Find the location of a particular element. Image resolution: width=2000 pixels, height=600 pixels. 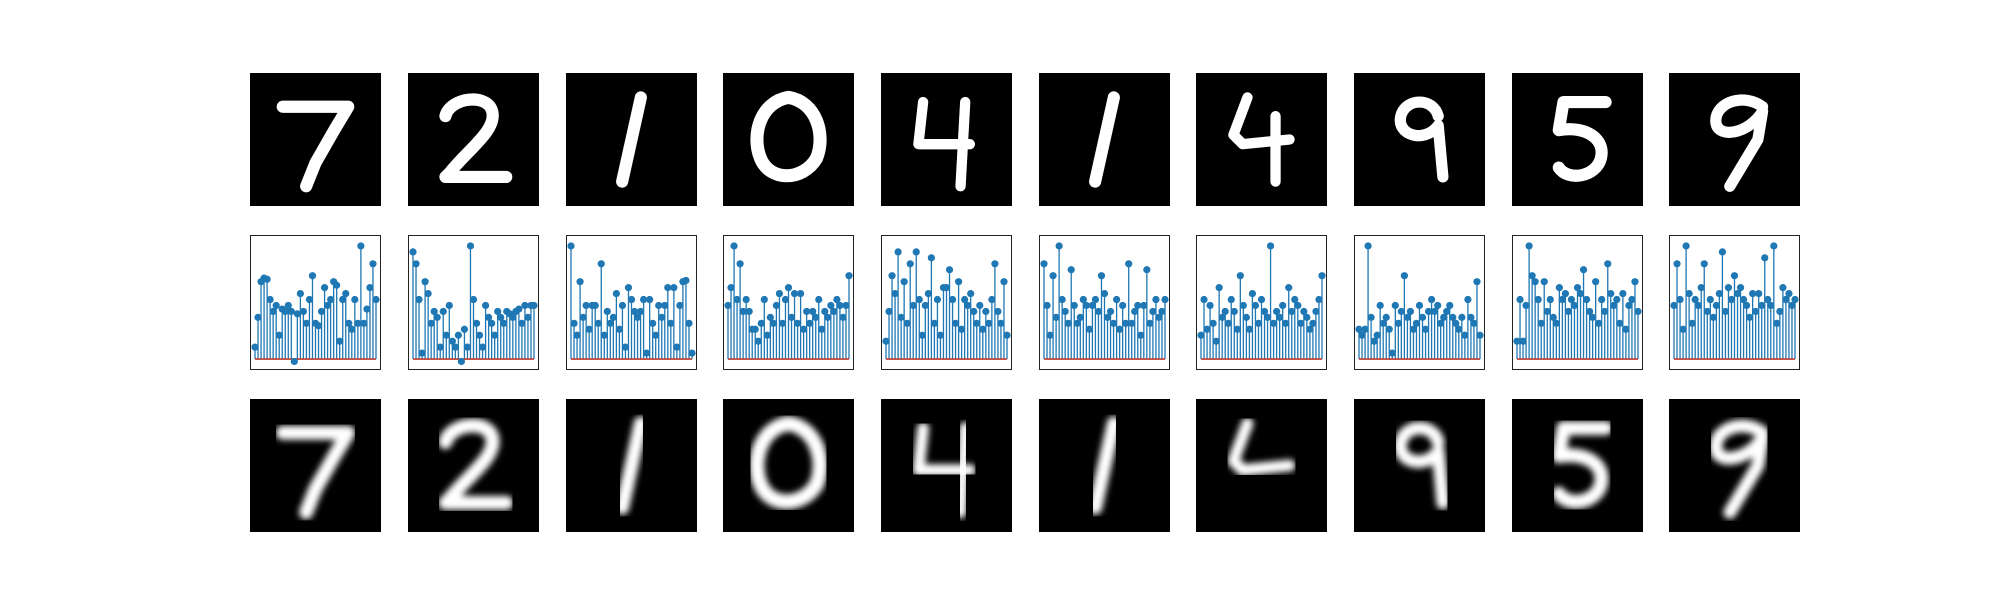

digit-9-image is located at coordinates (1421, 139).